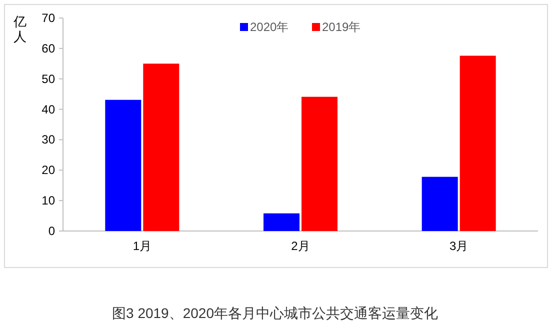  What do you see at coordinates (49, 109) in the screenshot?
I see `y-tick-label: 40` at bounding box center [49, 109].